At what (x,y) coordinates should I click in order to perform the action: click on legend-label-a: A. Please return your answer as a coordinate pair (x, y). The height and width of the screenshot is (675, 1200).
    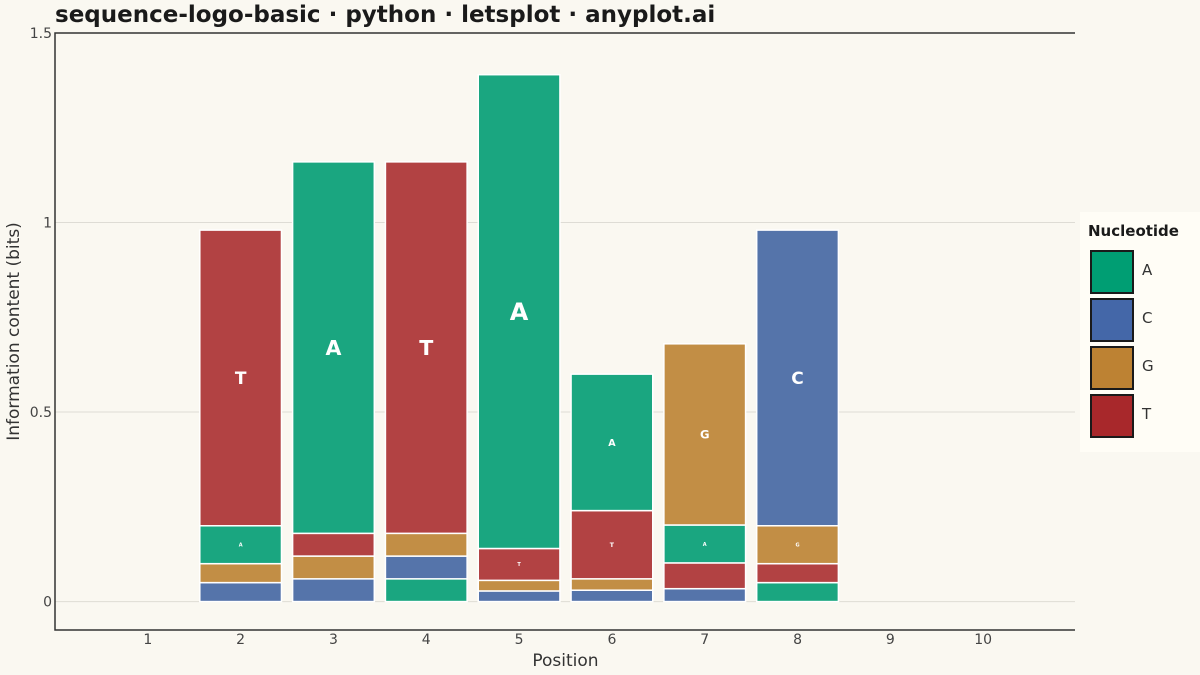
    Looking at the image, I should click on (1147, 270).